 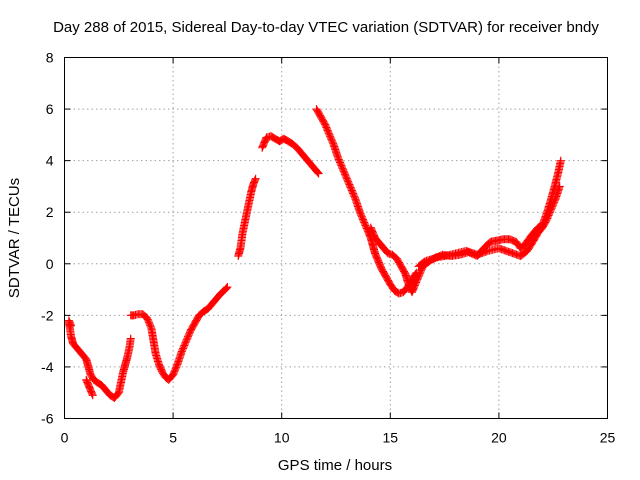 I want to click on x-tick-label: 5, so click(x=173, y=438).